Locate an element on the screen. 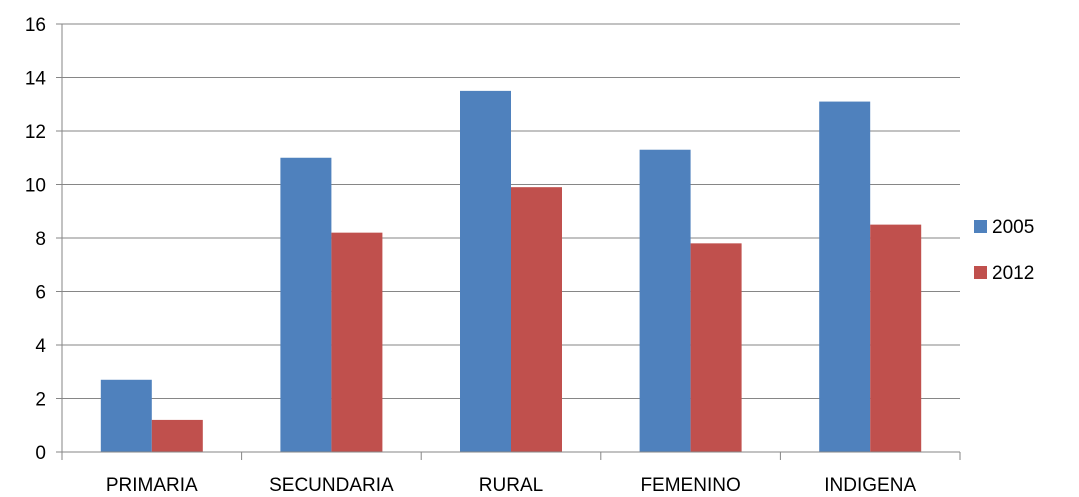 Image resolution: width=1079 pixels, height=497 pixels. bar-2012-femenino is located at coordinates (716, 347).